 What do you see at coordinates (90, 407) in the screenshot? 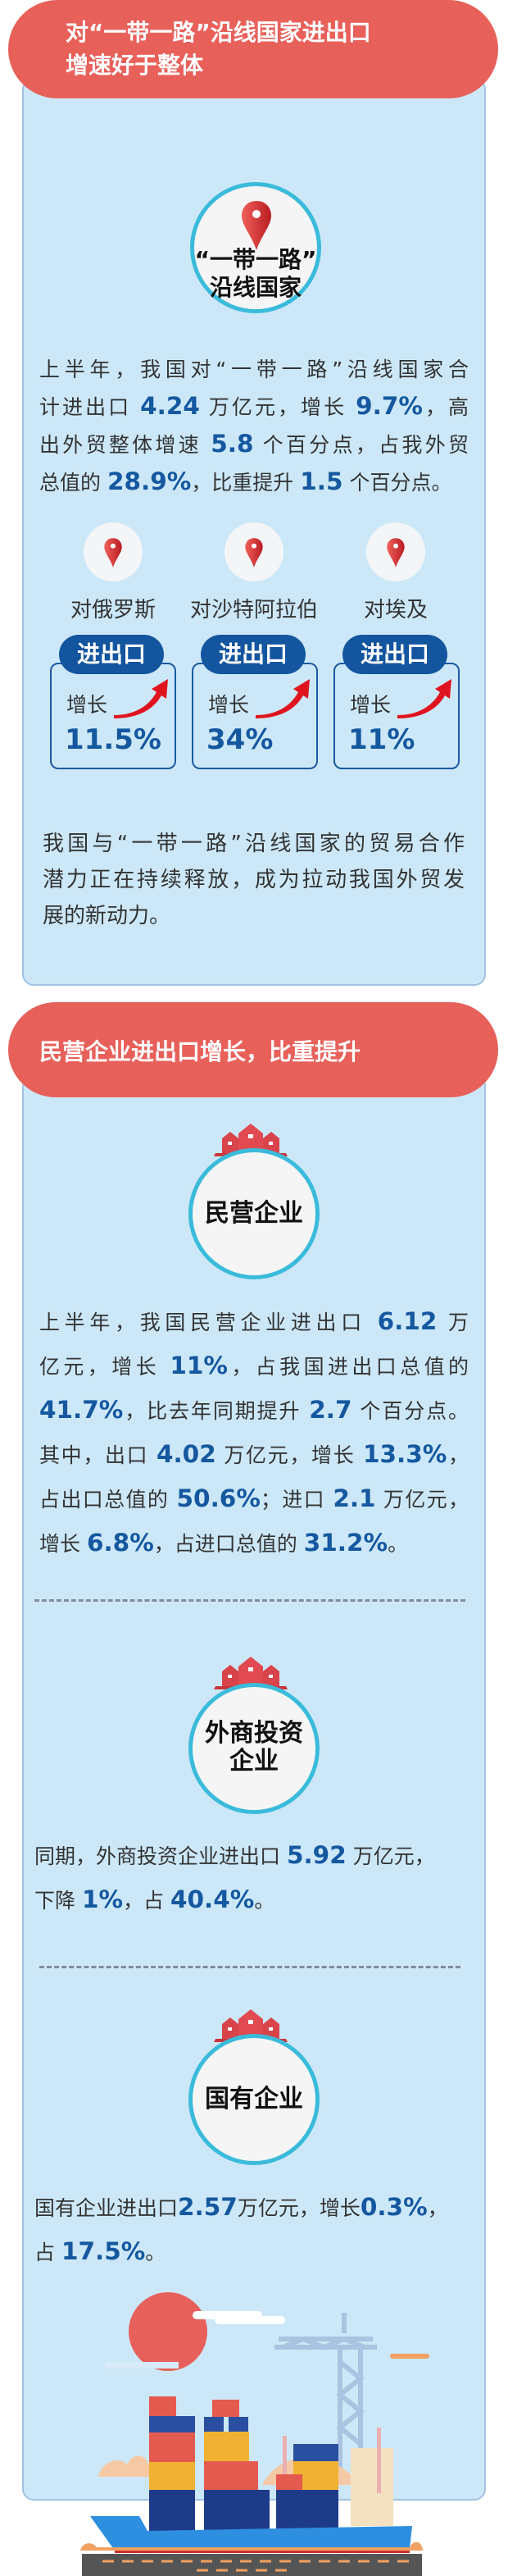
I see `text-segment: 计进出口` at bounding box center [90, 407].